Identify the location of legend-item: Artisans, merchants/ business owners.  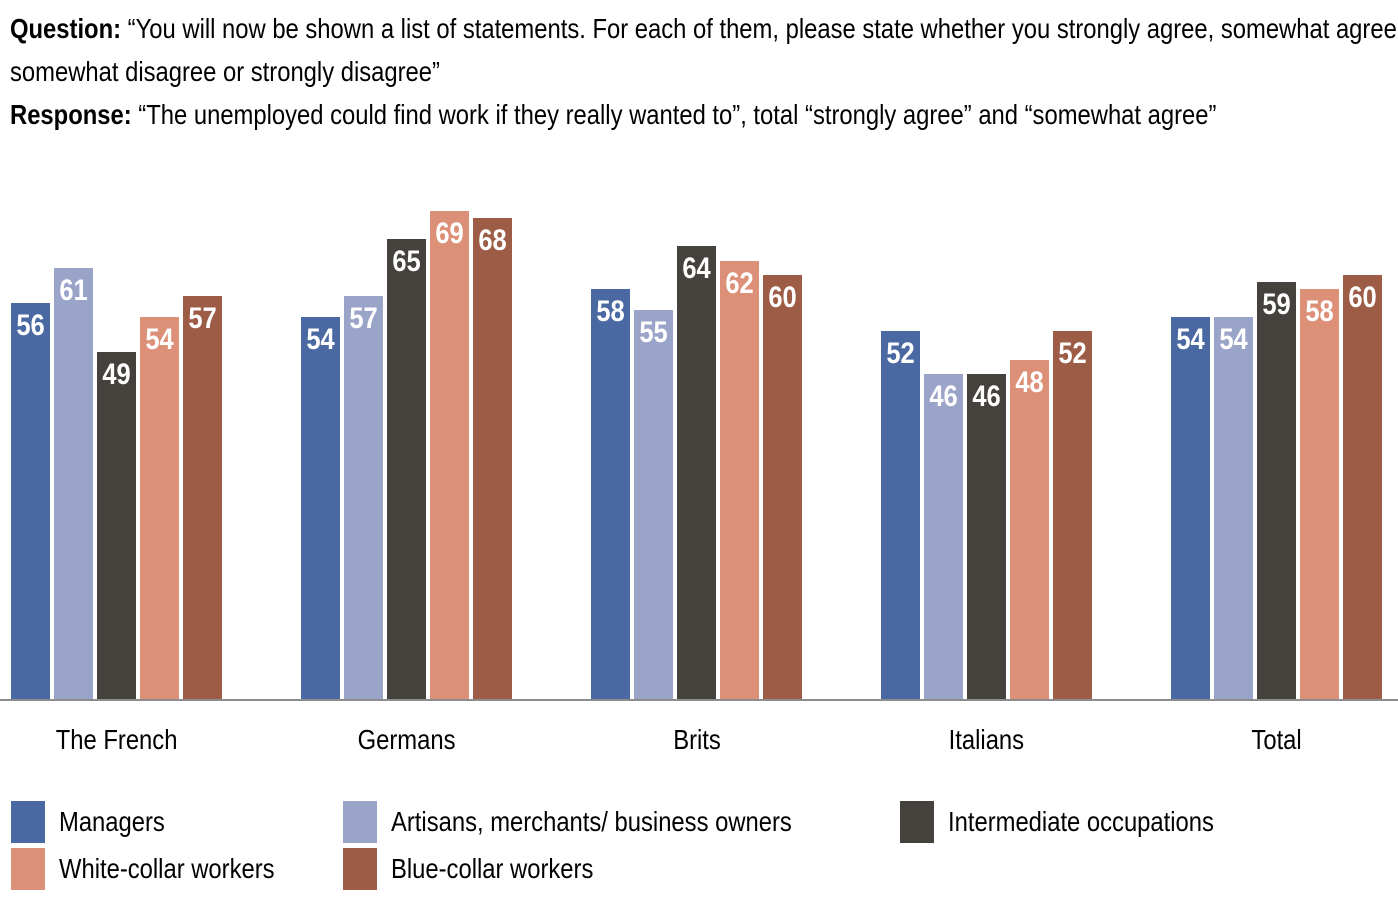
(621, 822).